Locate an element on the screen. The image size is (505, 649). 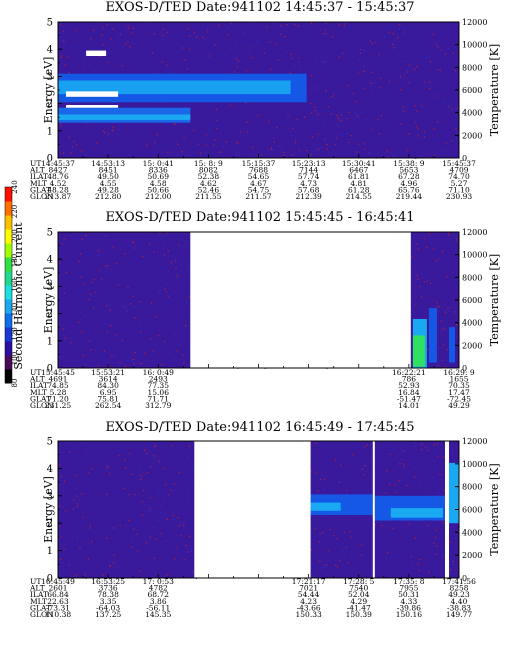
y2-tick-label: 8000 is located at coordinates (472, 277).